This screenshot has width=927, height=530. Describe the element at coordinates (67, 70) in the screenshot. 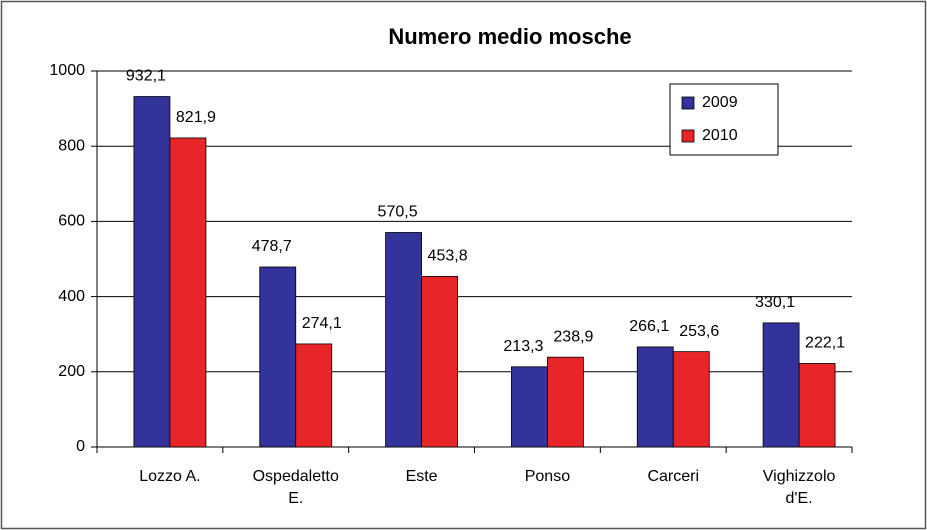

I see `y-tick-label: 1000` at that location.